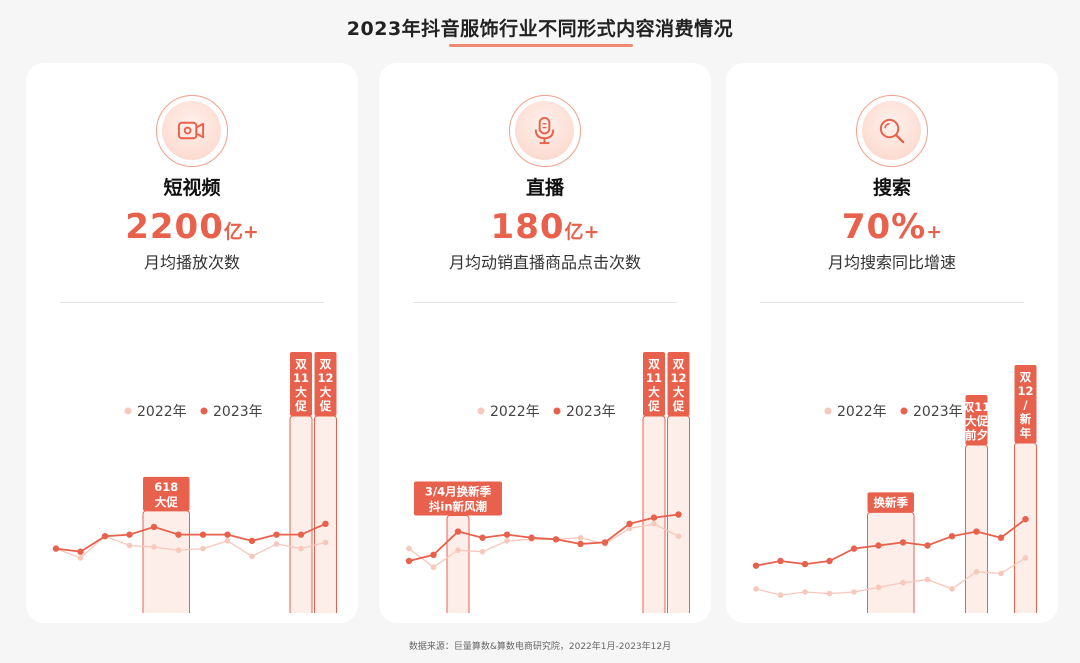 The height and width of the screenshot is (663, 1080). Describe the element at coordinates (891, 502) in the screenshot. I see `annotation-label: 换新季` at that location.